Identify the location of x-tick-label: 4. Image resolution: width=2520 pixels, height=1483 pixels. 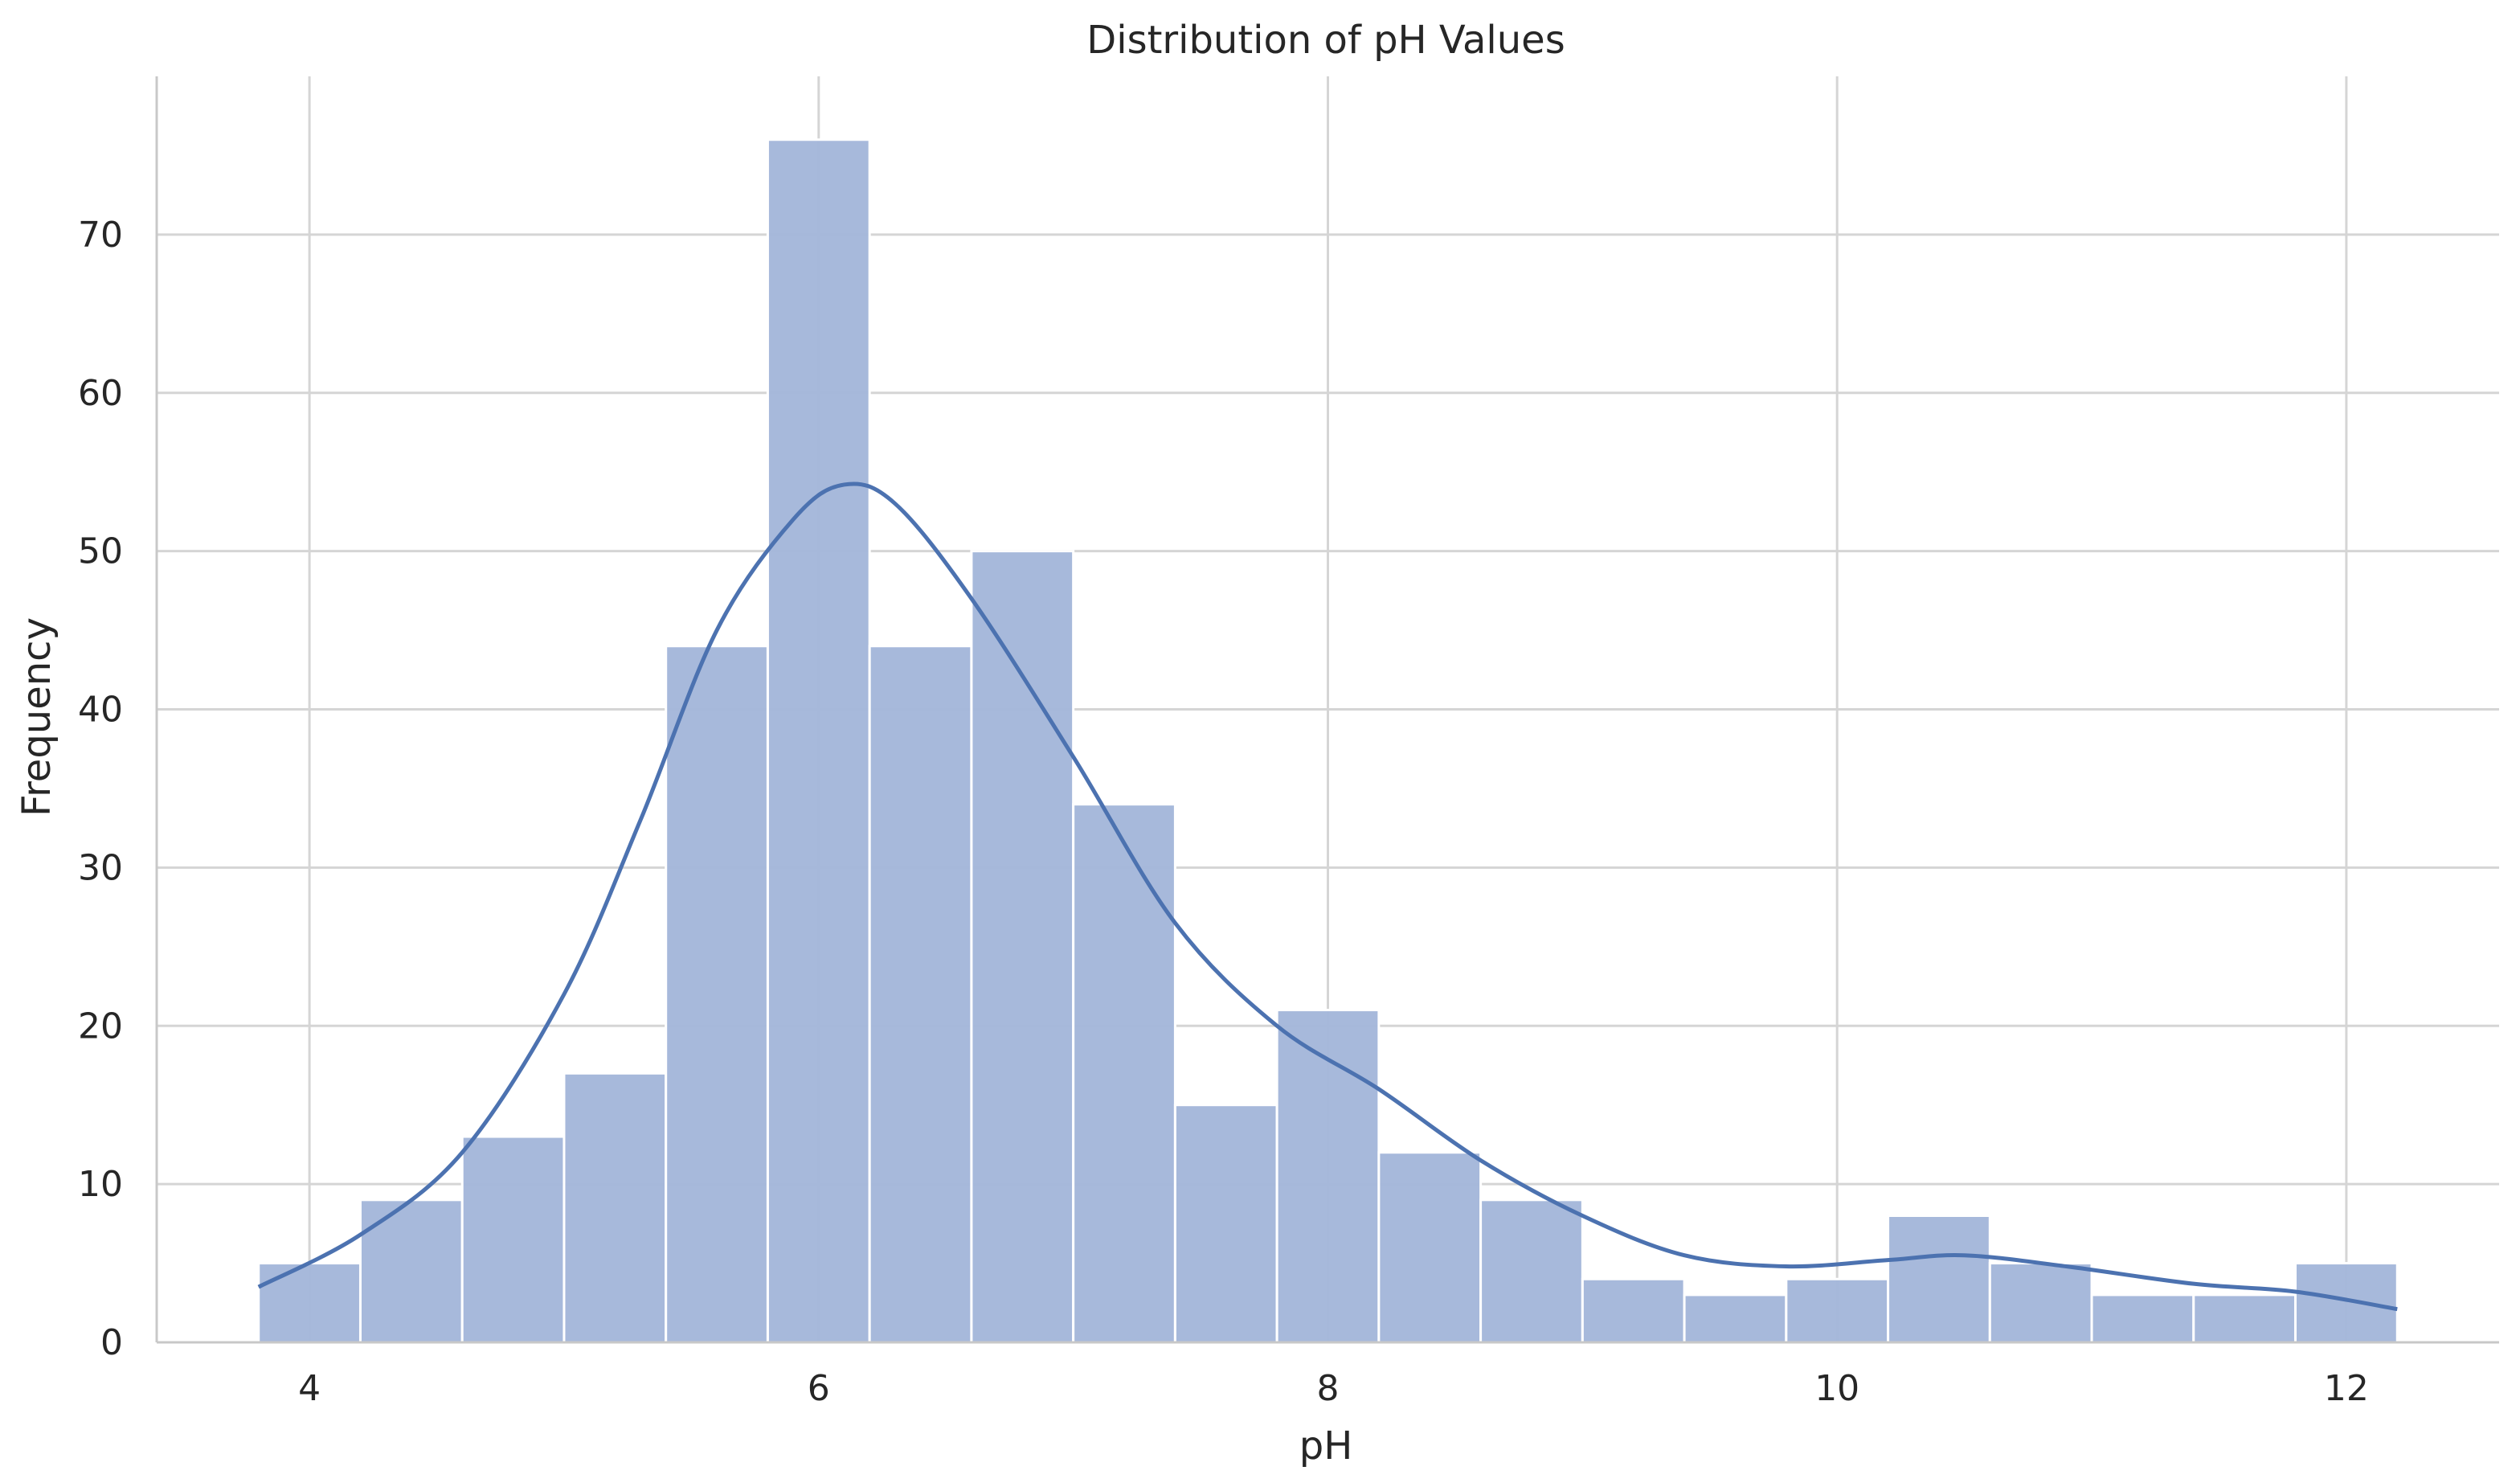
(309, 1388).